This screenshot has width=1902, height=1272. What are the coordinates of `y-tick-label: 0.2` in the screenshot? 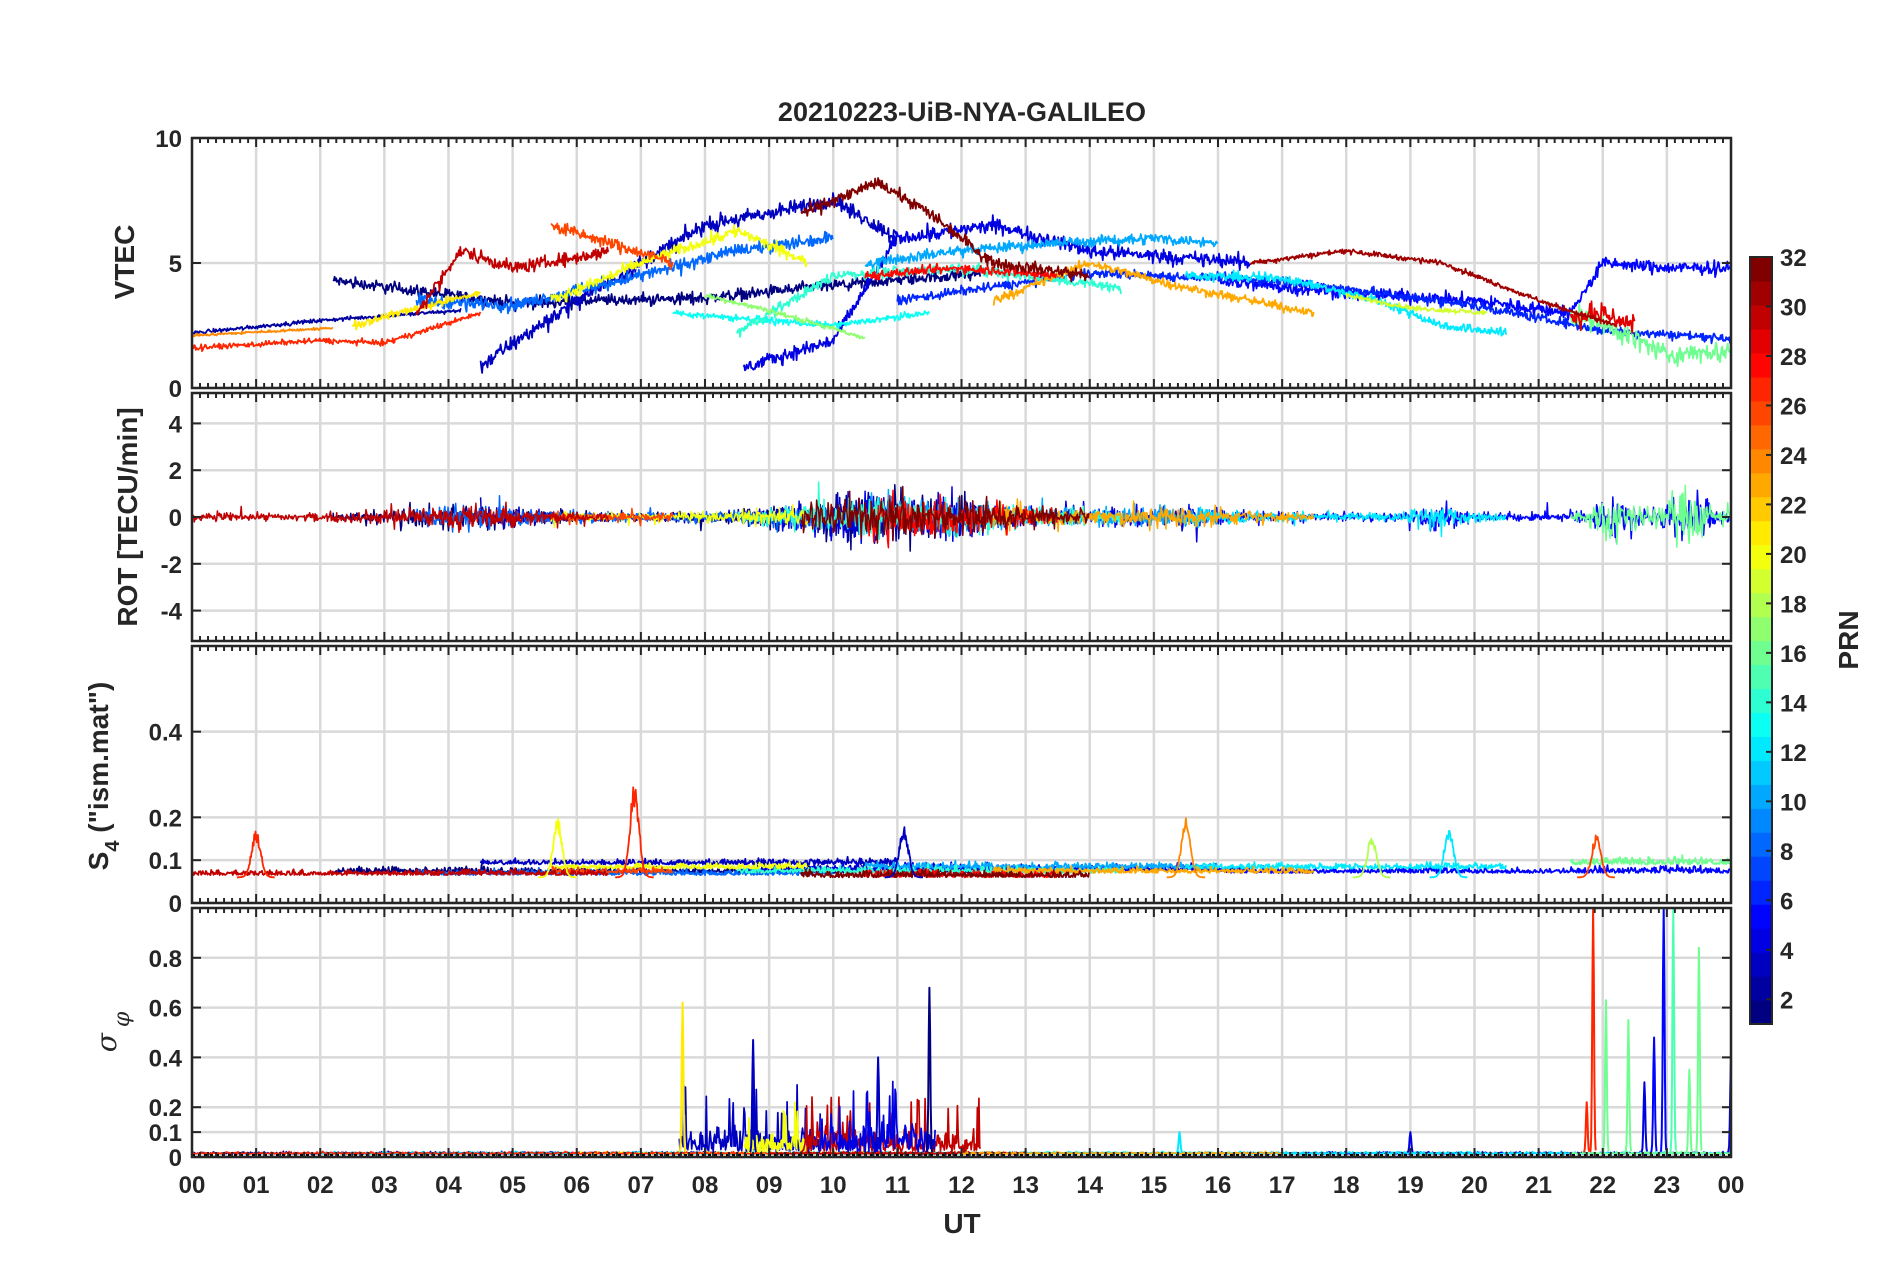 It's located at (165, 818).